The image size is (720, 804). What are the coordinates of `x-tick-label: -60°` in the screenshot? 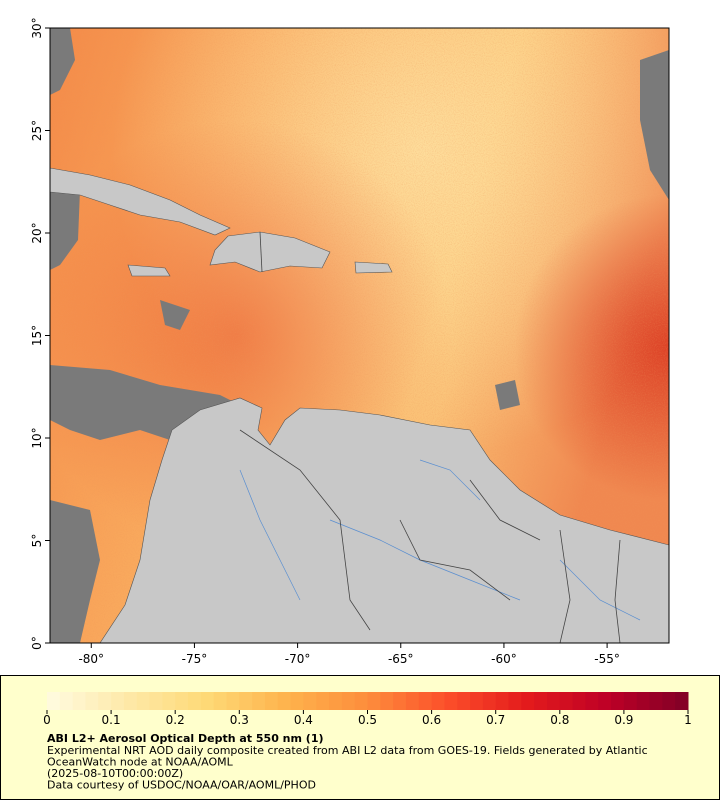 It's located at (504, 659).